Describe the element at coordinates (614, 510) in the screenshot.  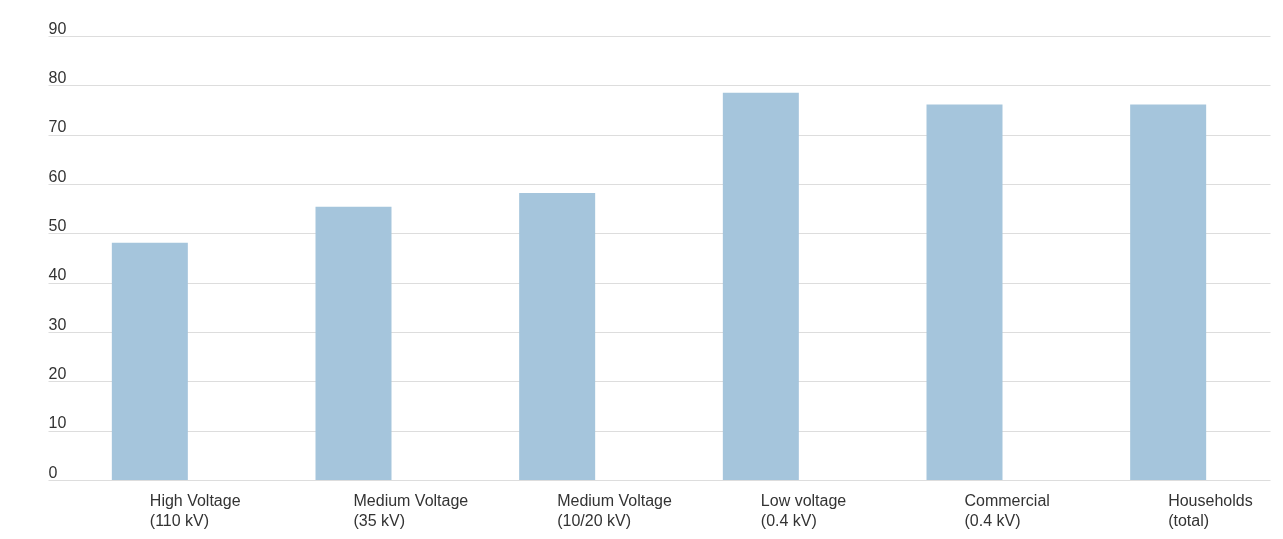
I see `x-tick-label: Medium Voltage (10/20 kV)` at that location.